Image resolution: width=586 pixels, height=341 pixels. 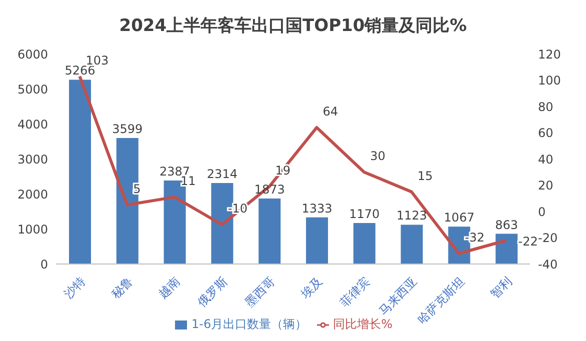 What do you see at coordinates (425, 175) in the screenshot?
I see `data-label: 15` at bounding box center [425, 175].